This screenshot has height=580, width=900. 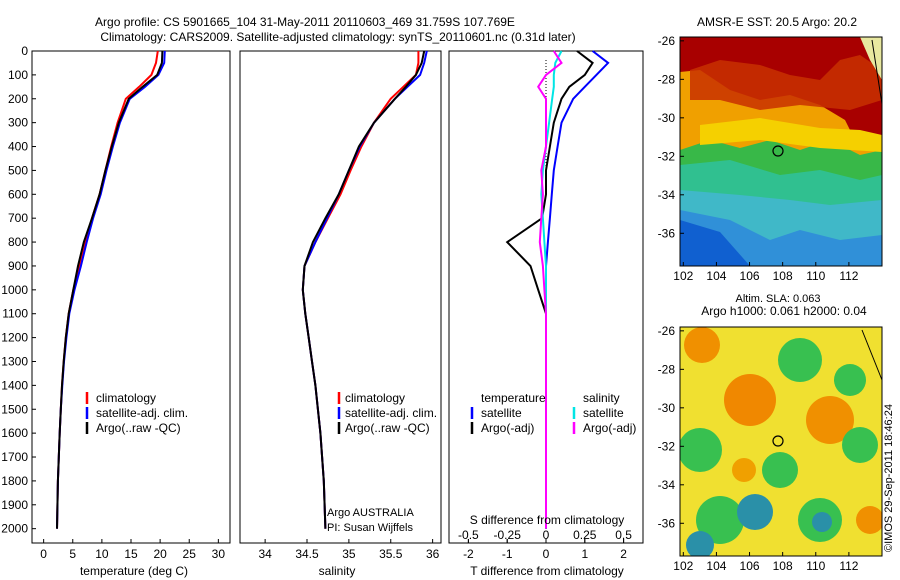 What do you see at coordinates (557, 289) in the screenshot?
I see `difference-series` at bounding box center [557, 289].